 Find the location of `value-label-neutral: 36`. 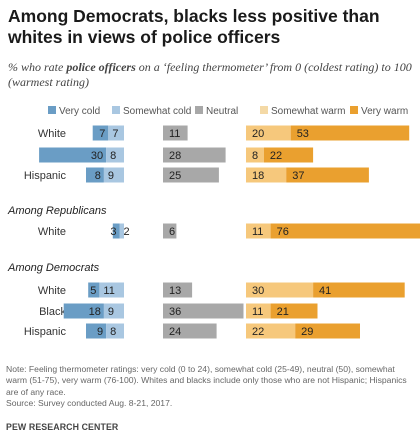

value-label-neutral: 36 is located at coordinates (175, 312).